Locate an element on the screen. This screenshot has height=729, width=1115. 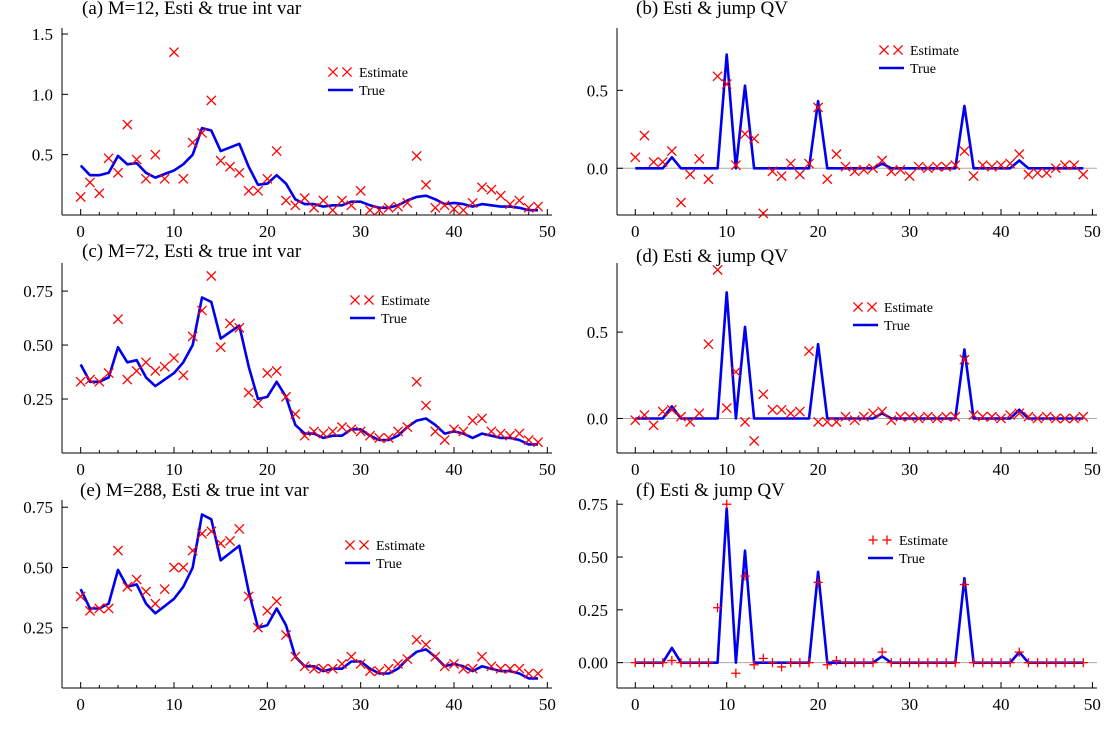
legend-label-true: True is located at coordinates (394, 319).